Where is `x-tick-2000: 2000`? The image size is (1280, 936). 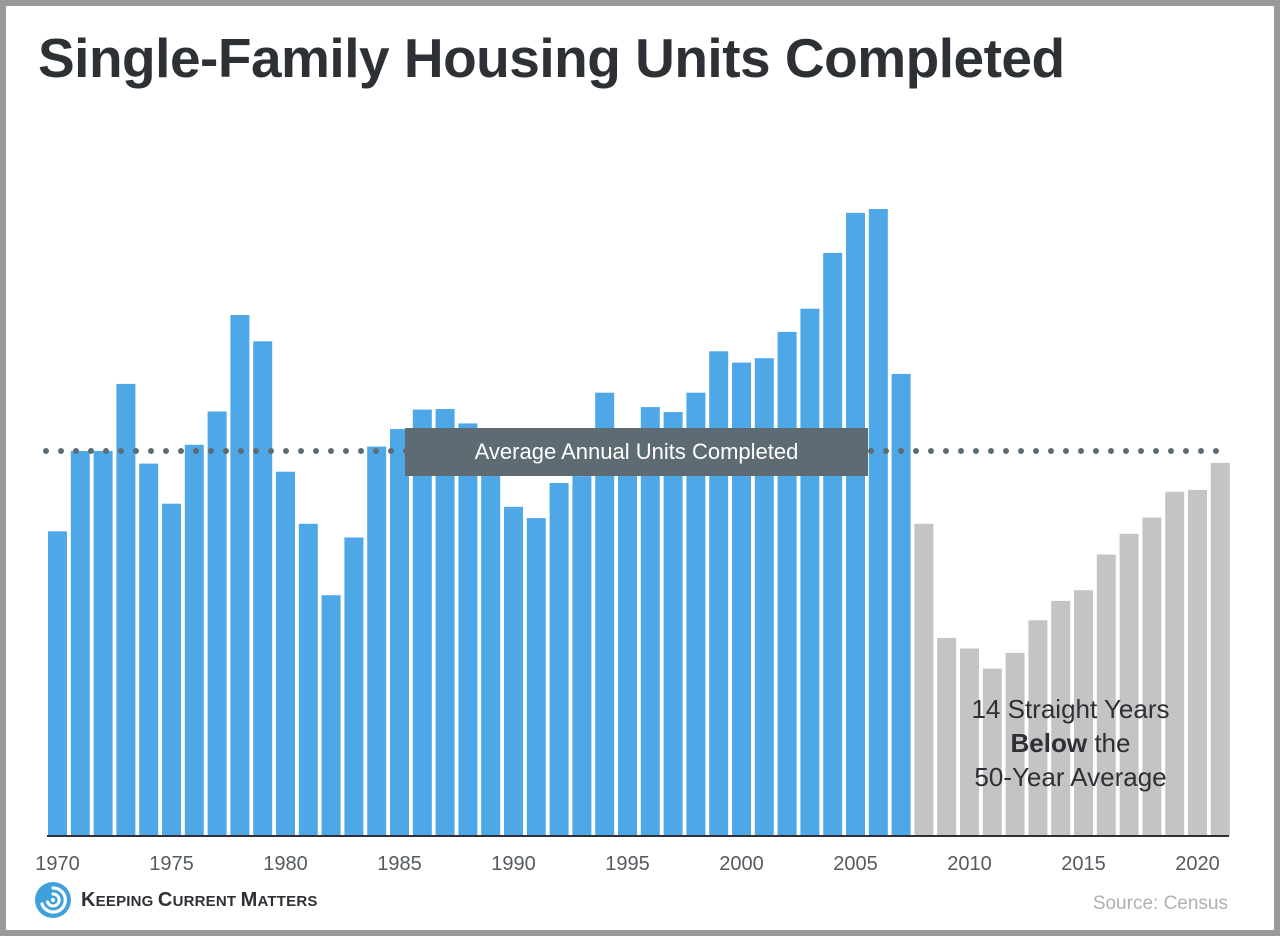
x-tick-2000: 2000 is located at coordinates (741, 864).